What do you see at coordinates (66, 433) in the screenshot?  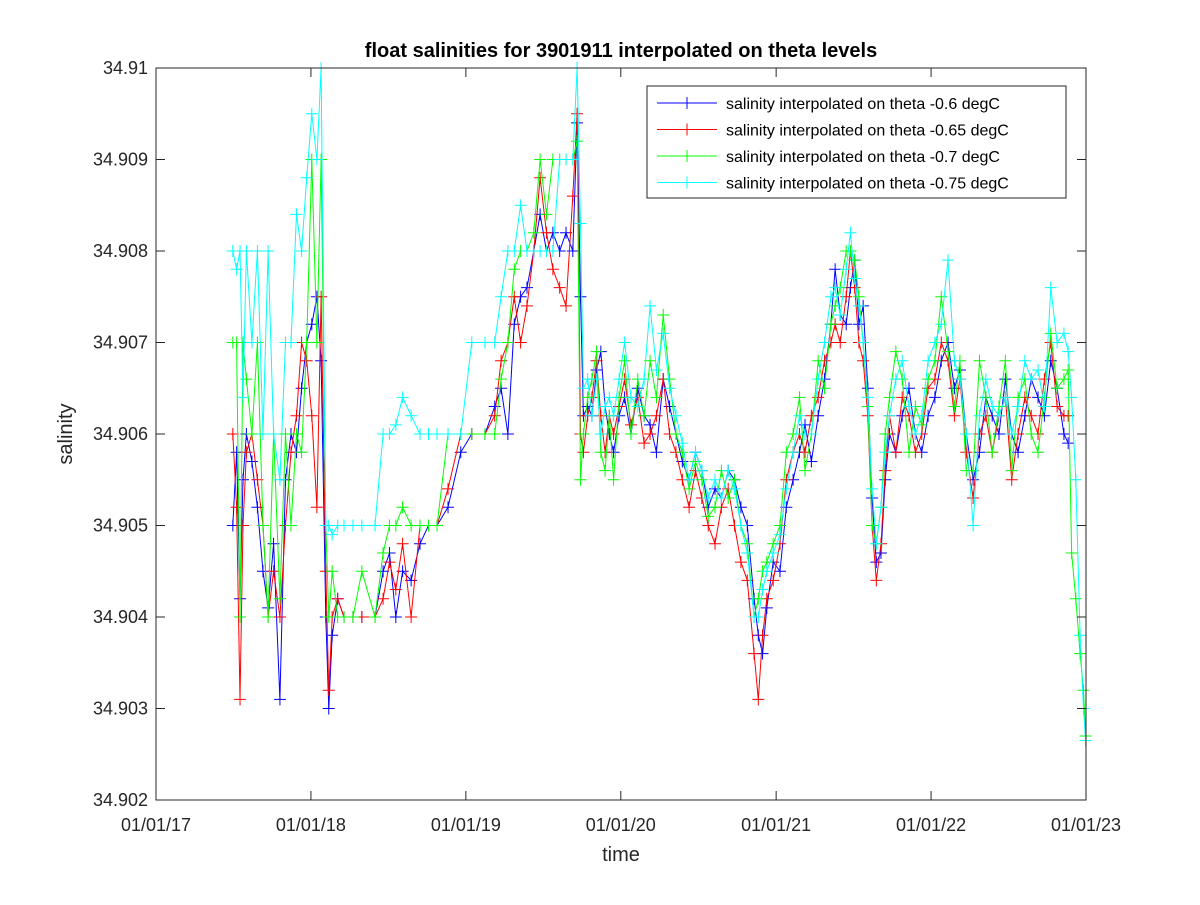 I see `y-axis-label: salinity` at bounding box center [66, 433].